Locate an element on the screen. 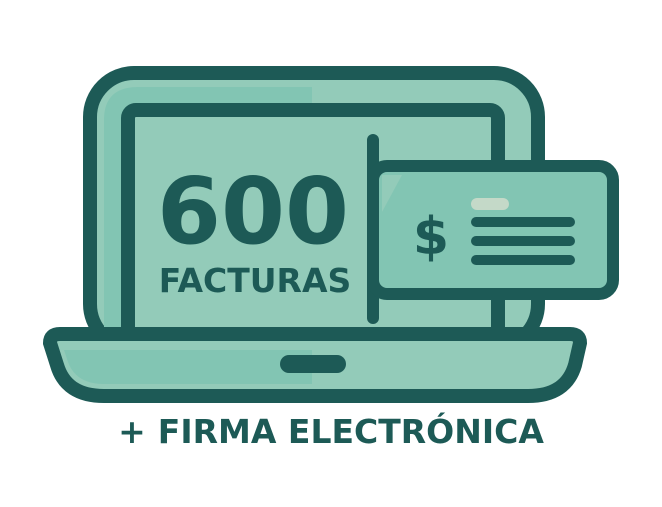  addon-label: FIRMA ELECTRÓNICA is located at coordinates (350, 431).